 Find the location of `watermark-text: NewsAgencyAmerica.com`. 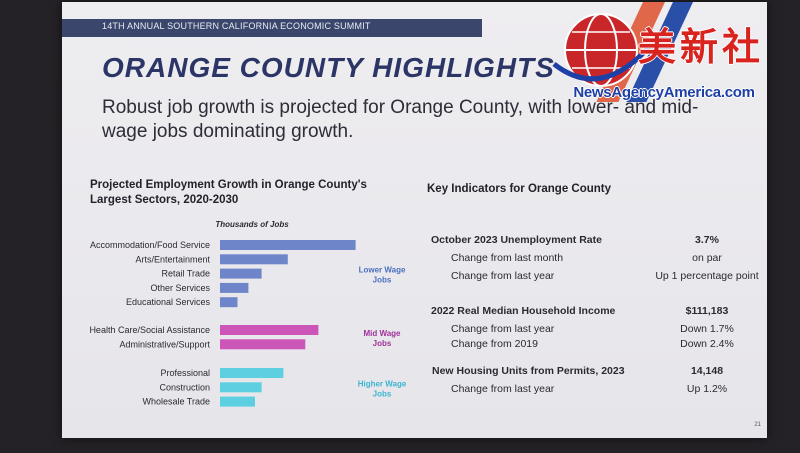

watermark-text: NewsAgencyAmerica.com is located at coordinates (664, 92).